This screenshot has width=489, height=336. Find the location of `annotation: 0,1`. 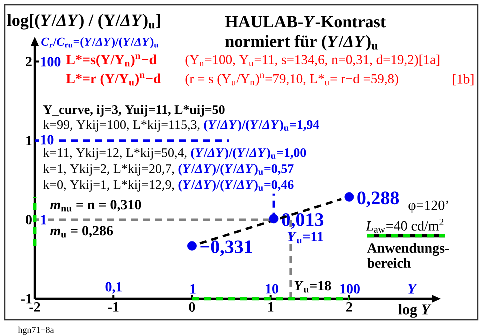

annotation: 0,1 is located at coordinates (114, 288).